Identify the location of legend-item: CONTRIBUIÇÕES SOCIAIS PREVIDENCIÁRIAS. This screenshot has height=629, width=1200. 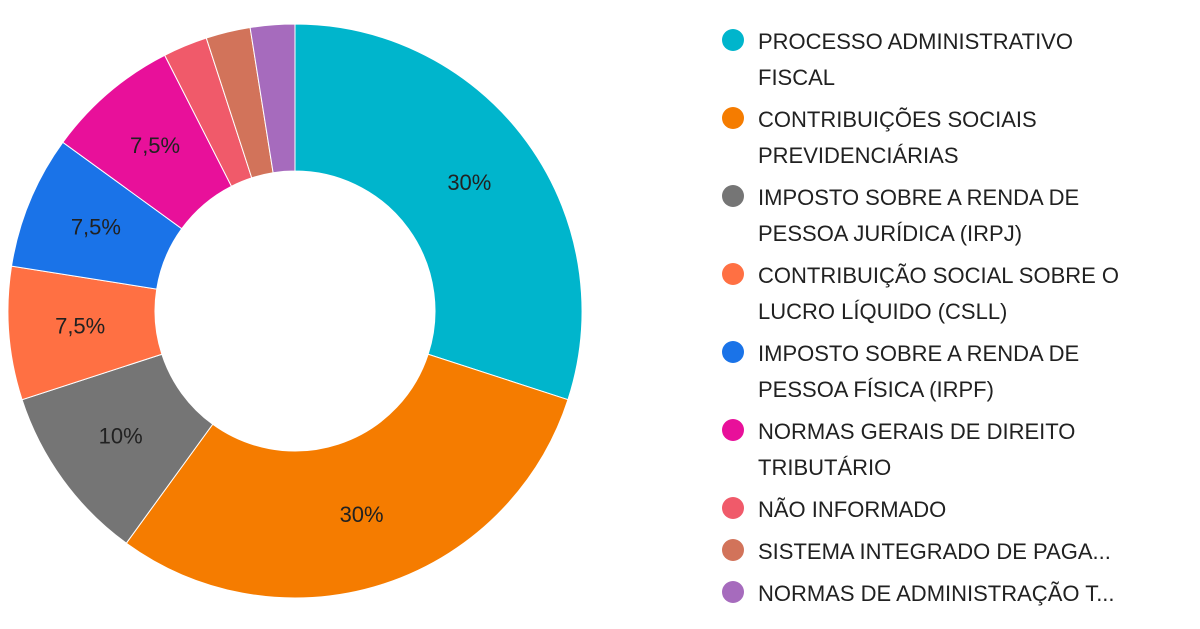
(947, 138).